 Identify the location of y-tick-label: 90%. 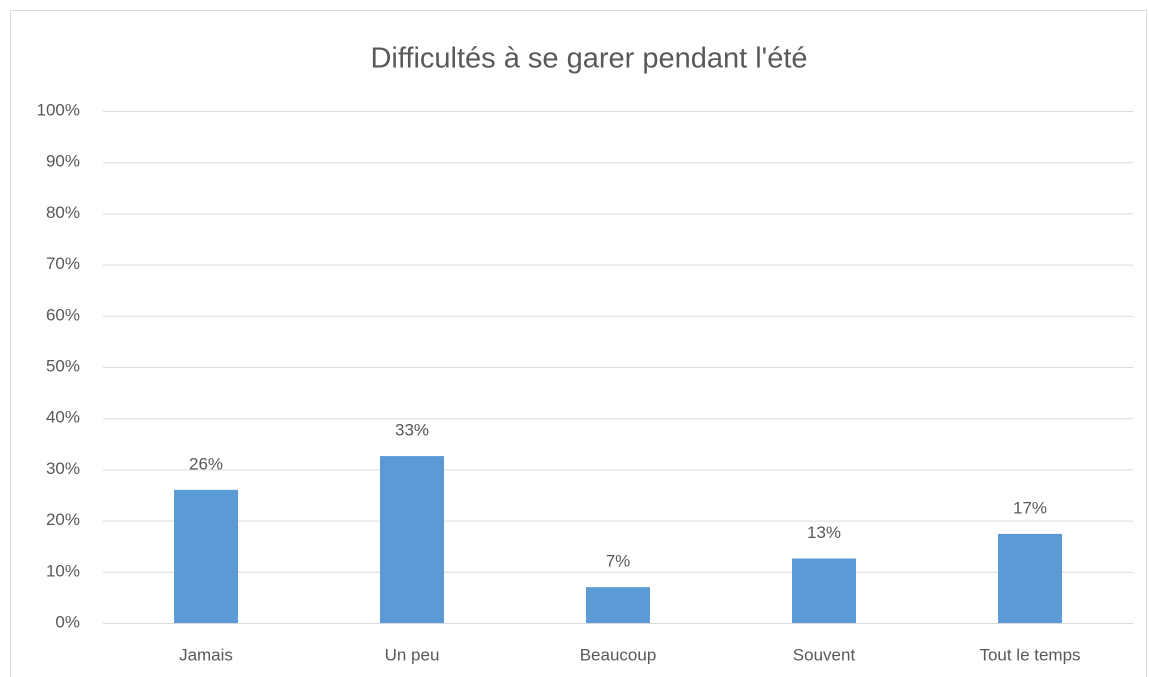
(63, 161).